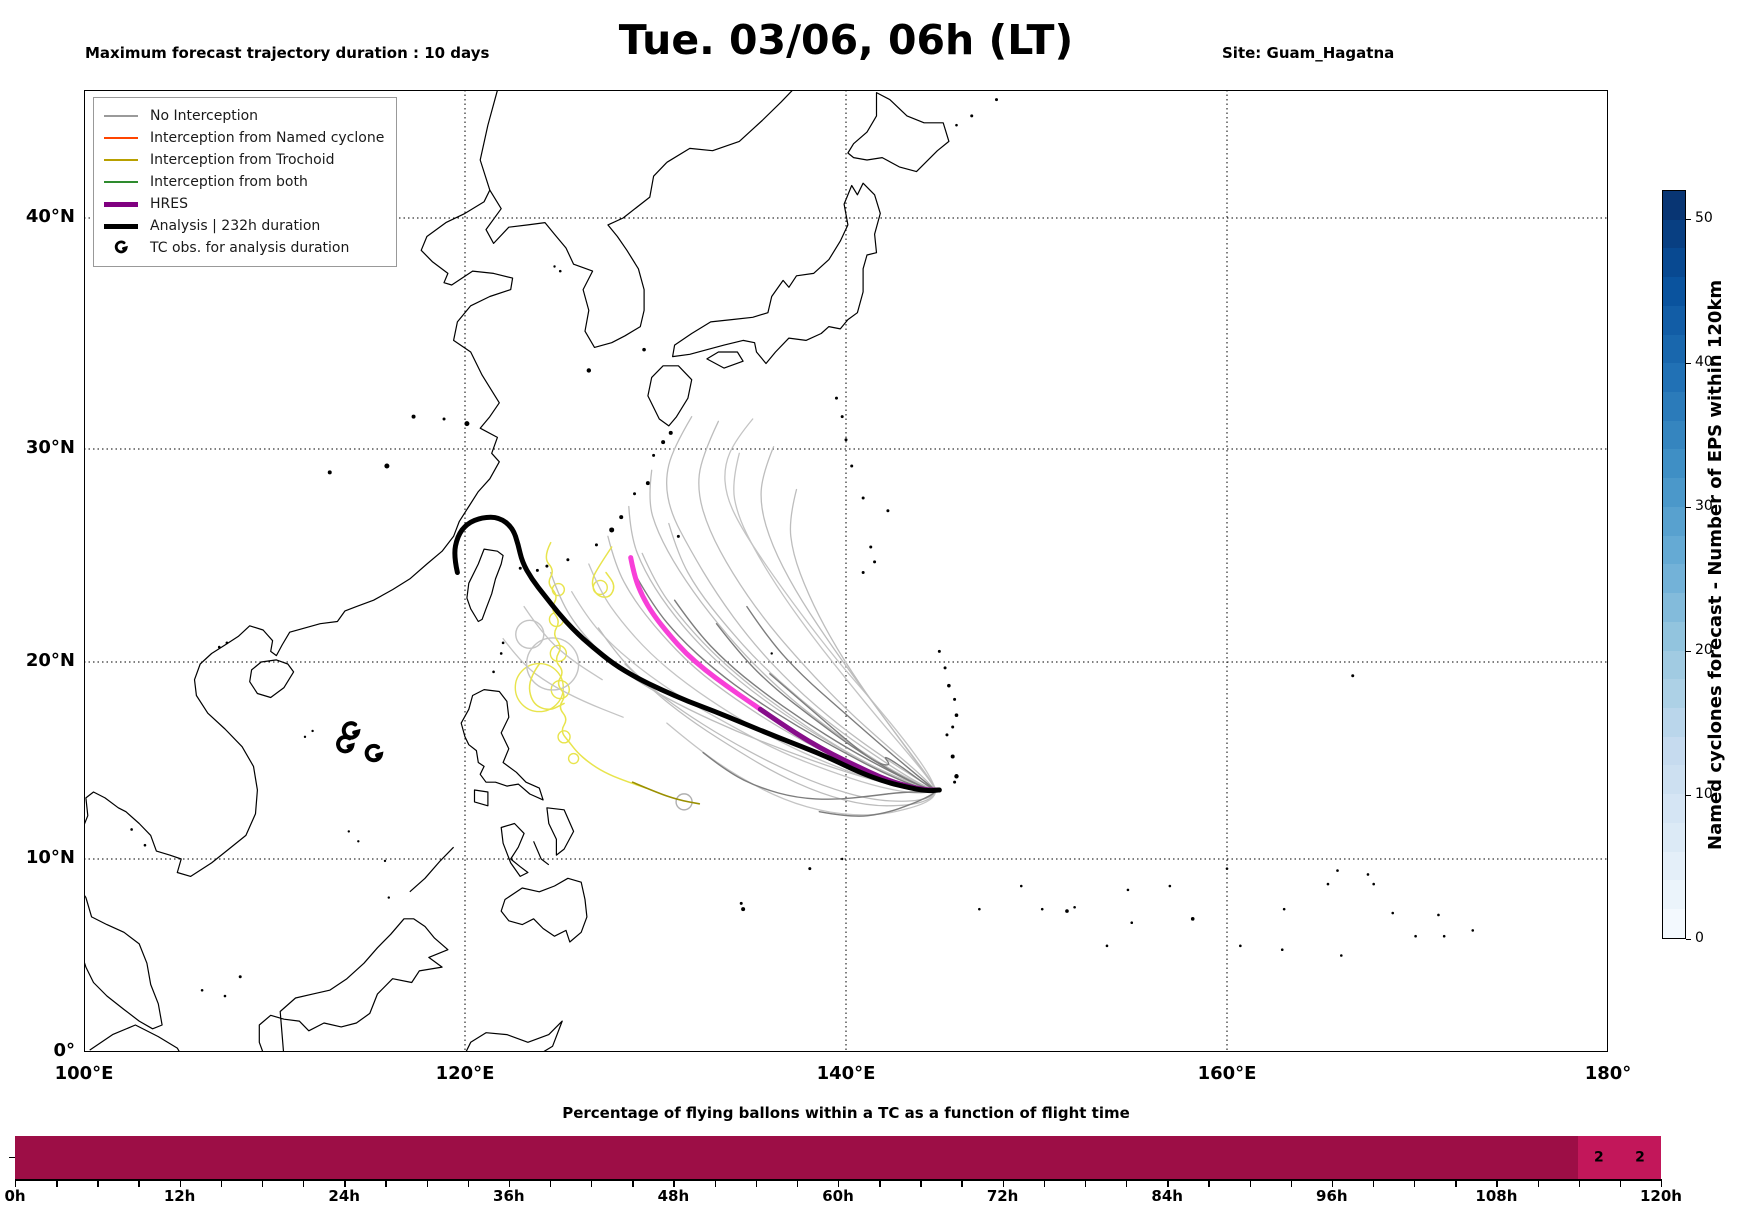 This screenshot has width=1748, height=1213. I want to click on legend-item: Analysis | 232h duration, so click(244, 226).